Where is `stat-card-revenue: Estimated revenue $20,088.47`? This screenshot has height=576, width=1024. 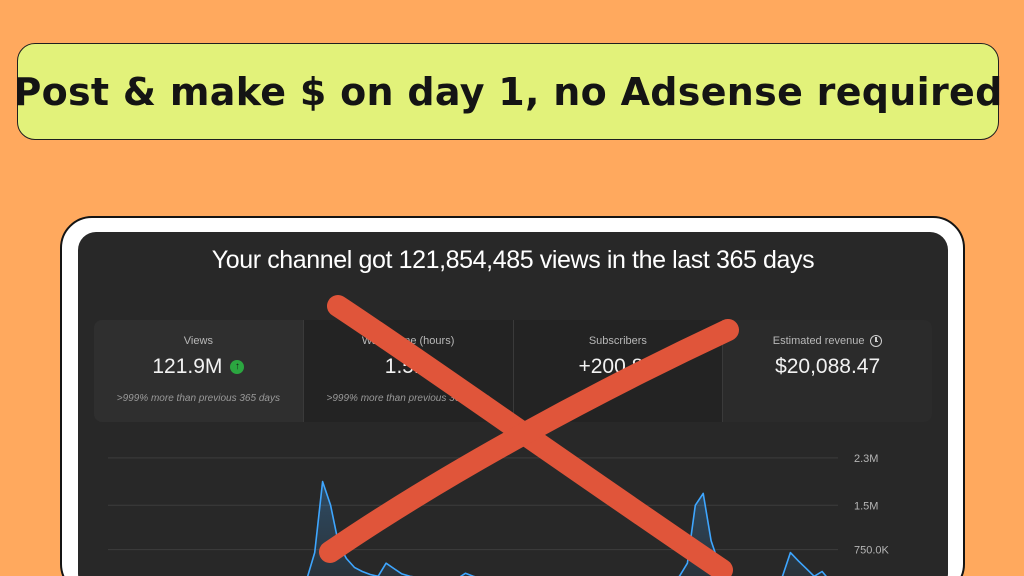 stat-card-revenue: Estimated revenue $20,088.47 is located at coordinates (827, 371).